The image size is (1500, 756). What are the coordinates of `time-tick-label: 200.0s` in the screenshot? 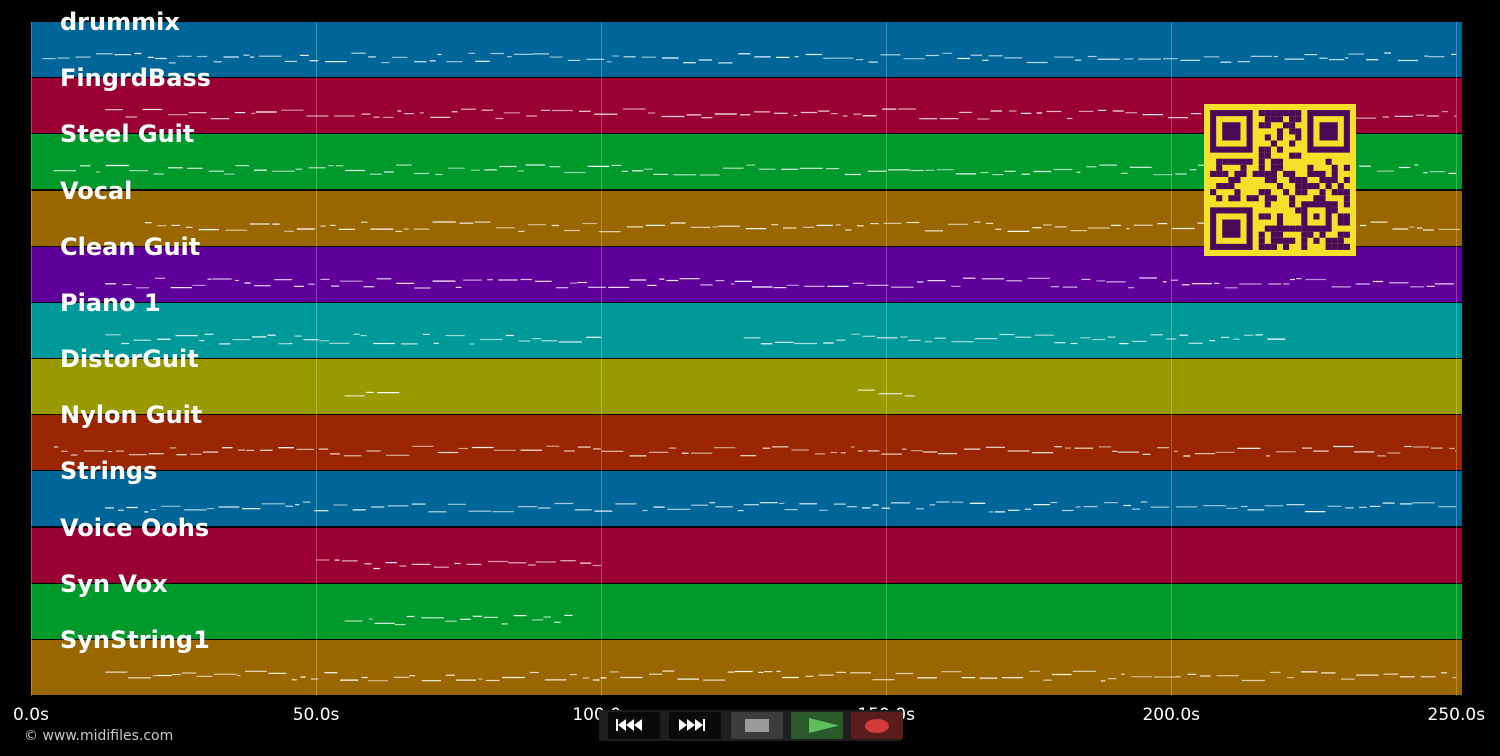 It's located at (1171, 715).